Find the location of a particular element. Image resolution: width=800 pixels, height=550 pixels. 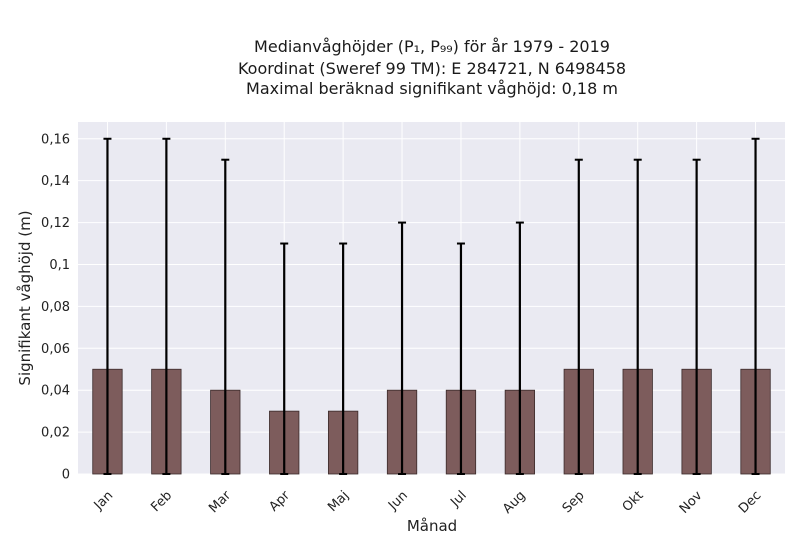

x-axis-label: Månad is located at coordinates (432, 526).